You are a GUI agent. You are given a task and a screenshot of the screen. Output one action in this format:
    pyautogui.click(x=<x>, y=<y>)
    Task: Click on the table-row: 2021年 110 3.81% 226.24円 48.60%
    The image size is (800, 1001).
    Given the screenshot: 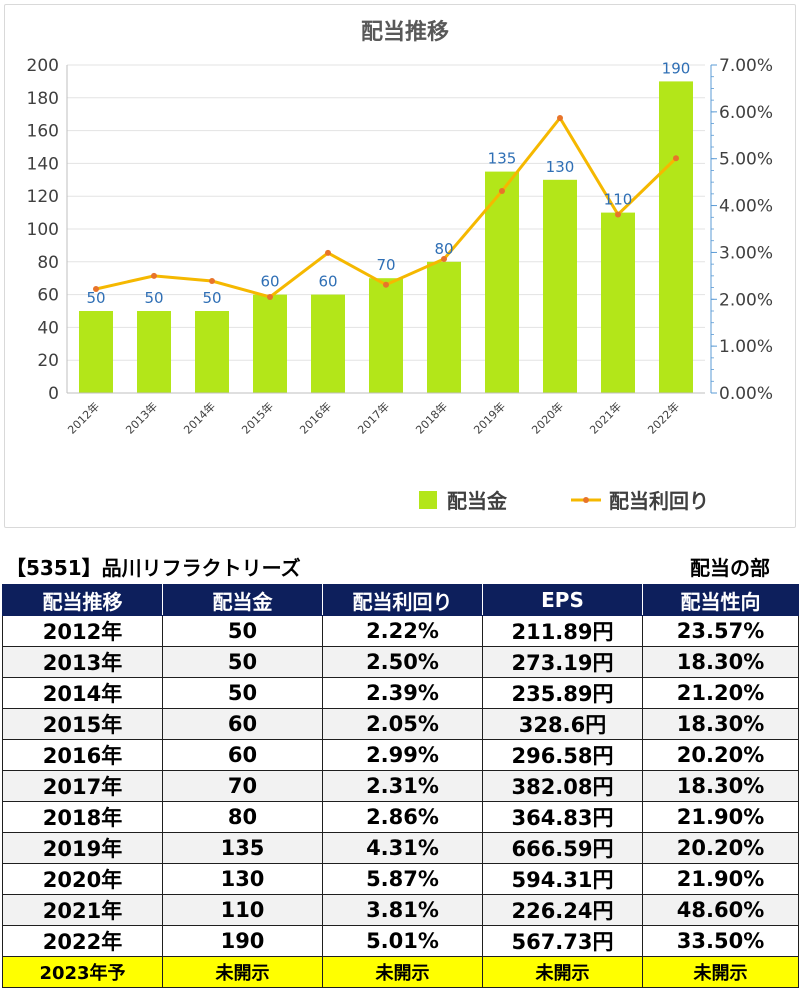 What is the action you would take?
    pyautogui.click(x=400, y=910)
    